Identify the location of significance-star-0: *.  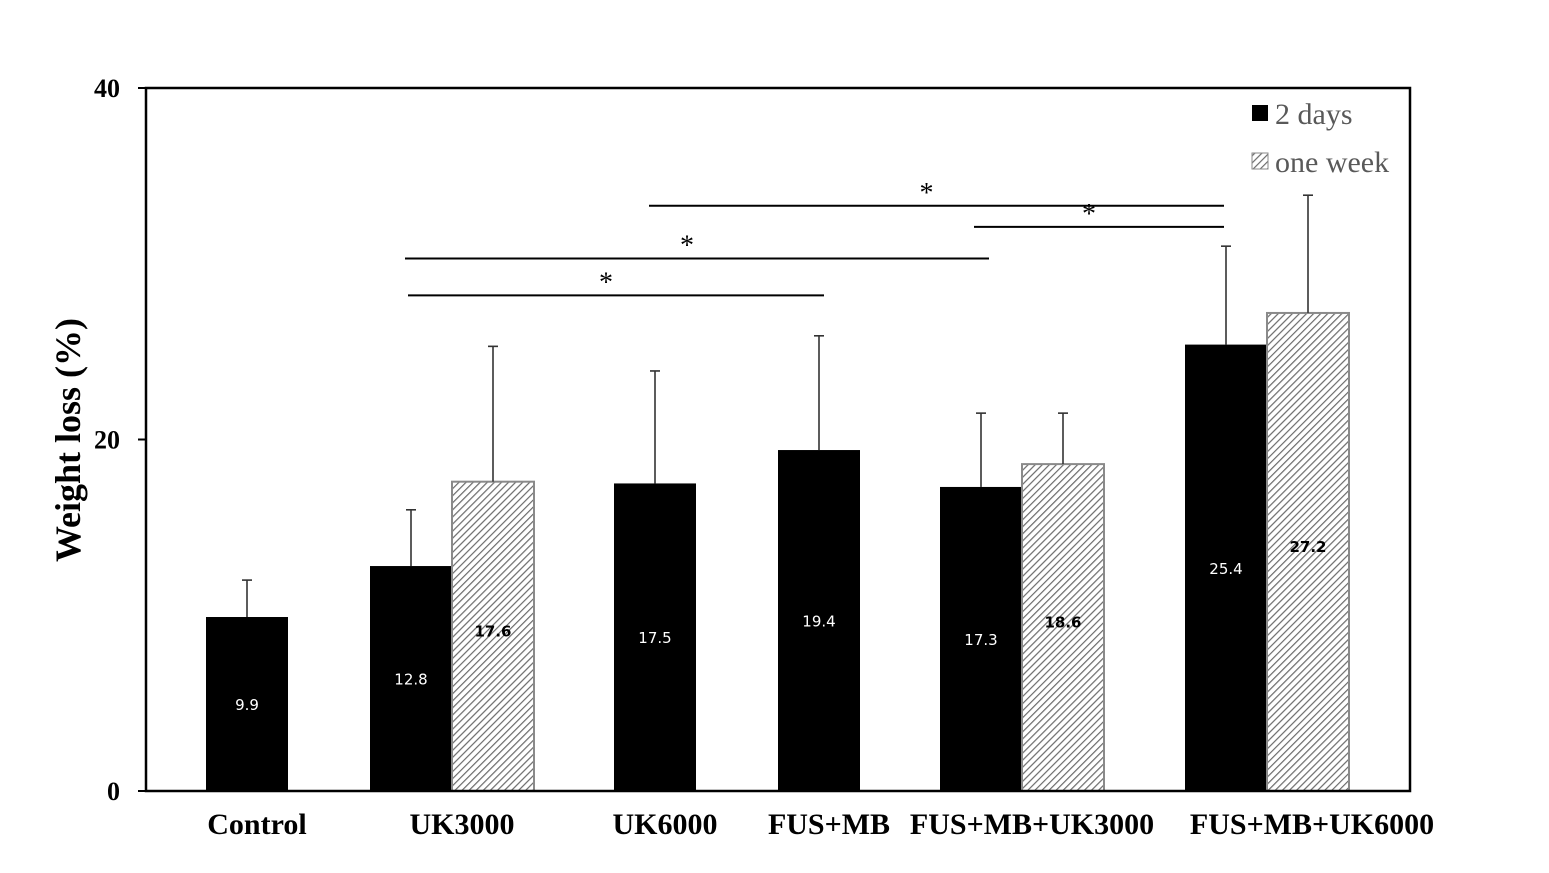
(606, 282).